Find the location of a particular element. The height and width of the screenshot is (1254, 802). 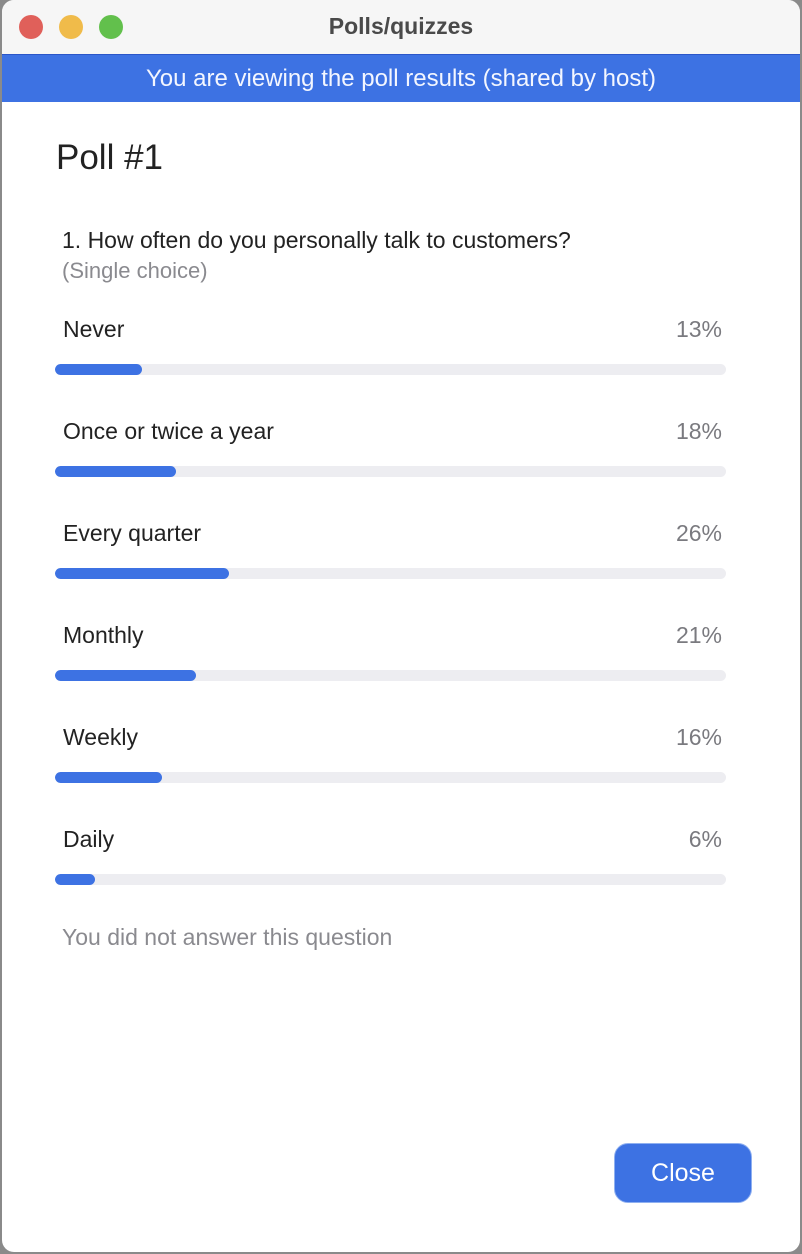

option-label: Monthly is located at coordinates (103, 635).